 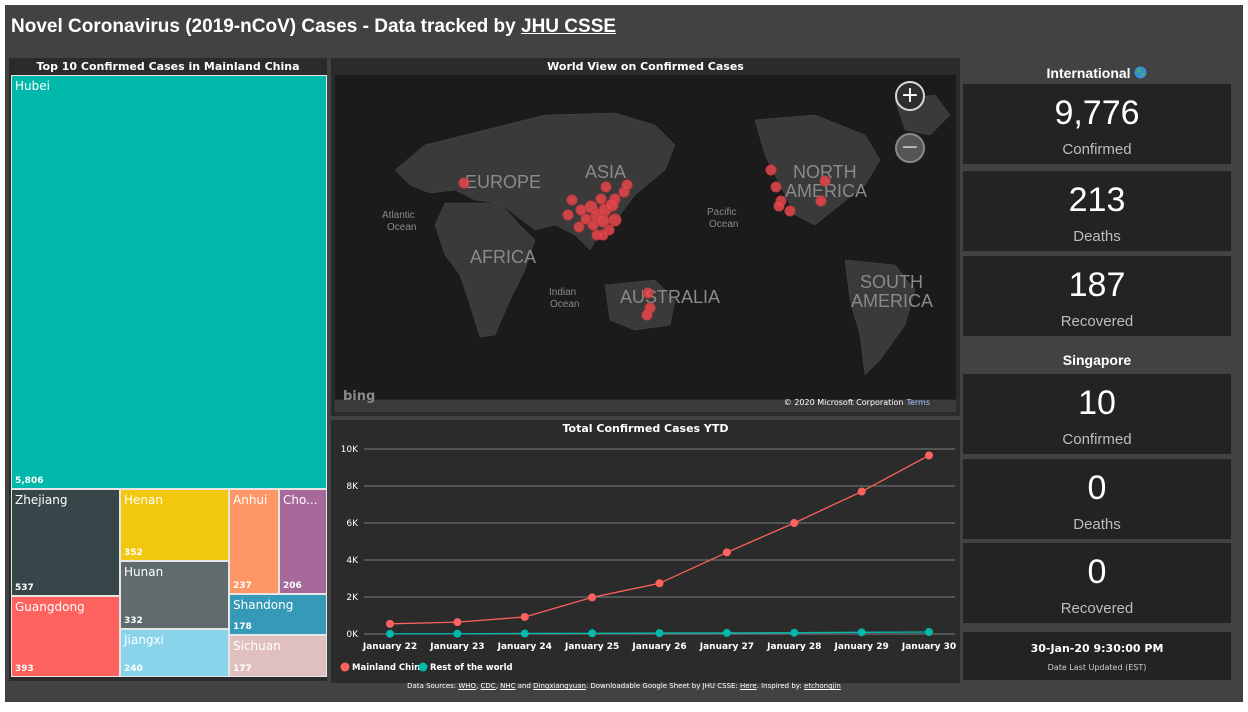 What do you see at coordinates (822, 686) in the screenshot?
I see `footer-link-author: etchongjin` at bounding box center [822, 686].